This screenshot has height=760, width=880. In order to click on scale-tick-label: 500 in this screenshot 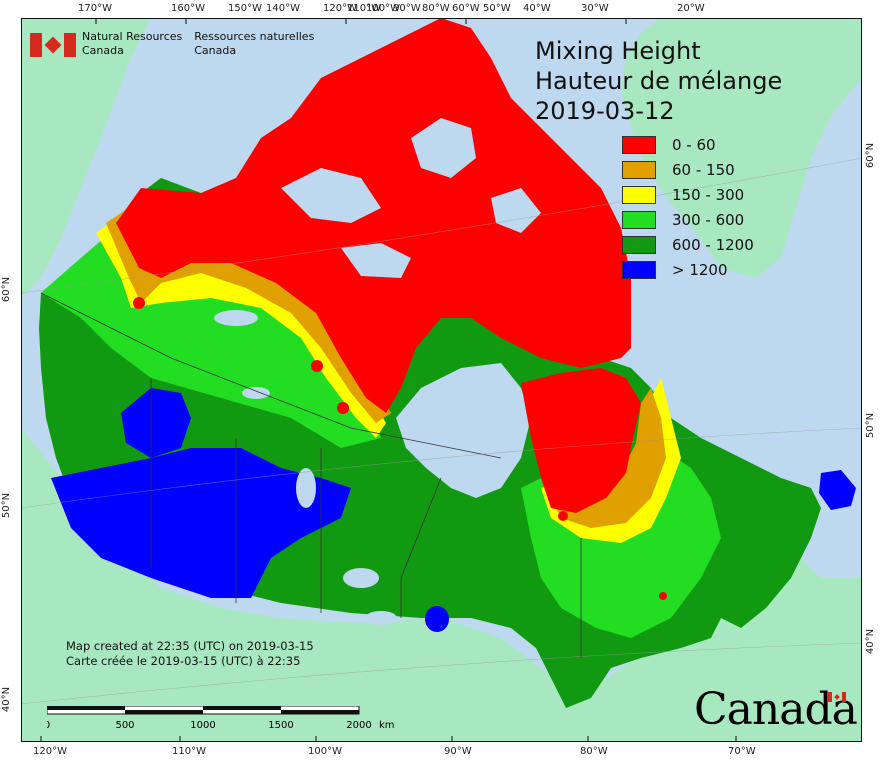, I will do `click(124, 725)`.